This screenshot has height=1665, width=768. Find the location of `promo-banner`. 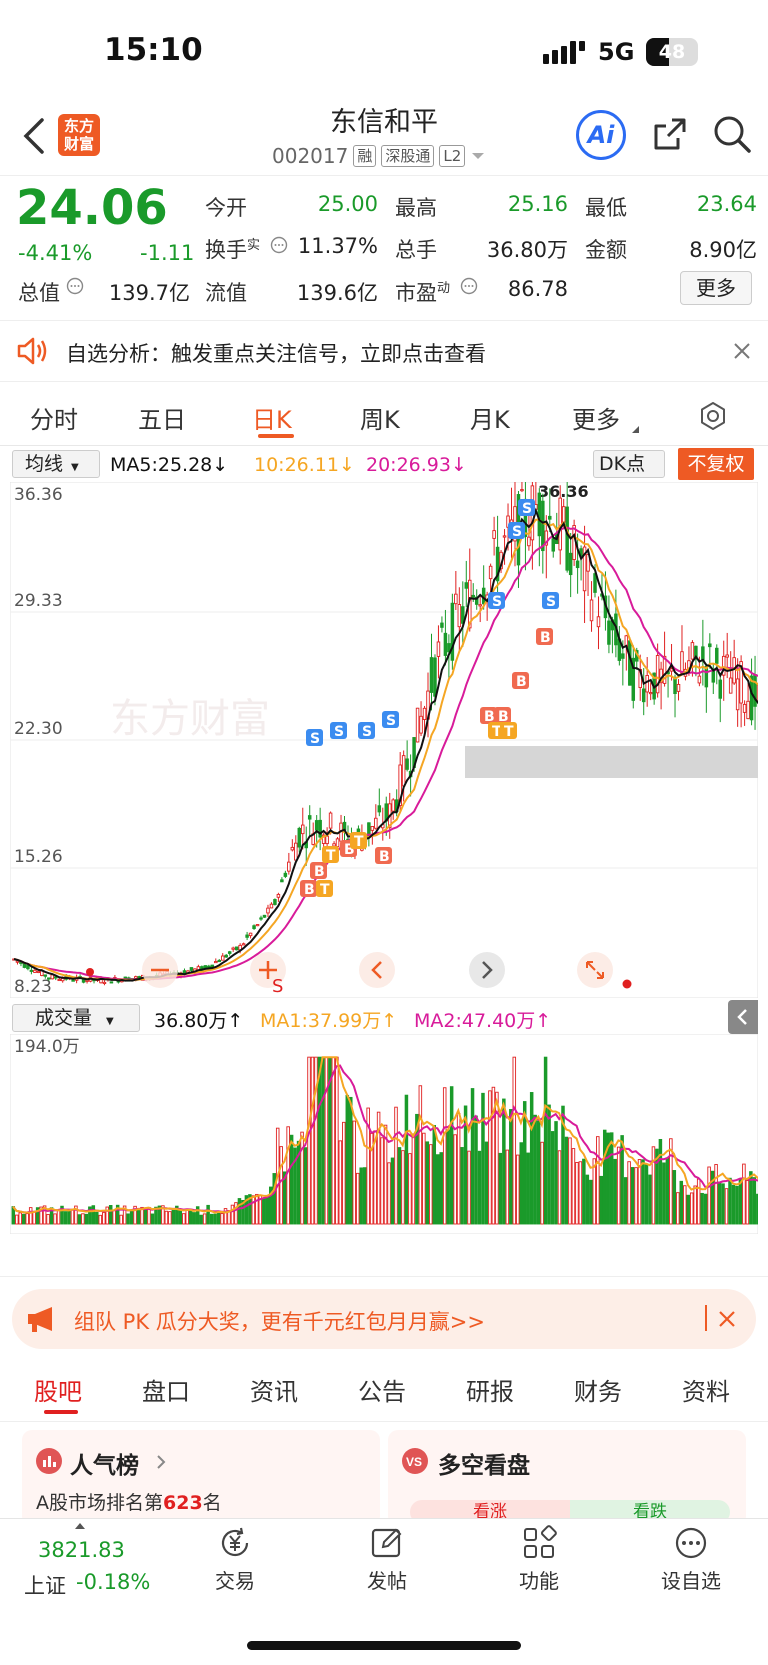

promo-banner is located at coordinates (384, 1319).